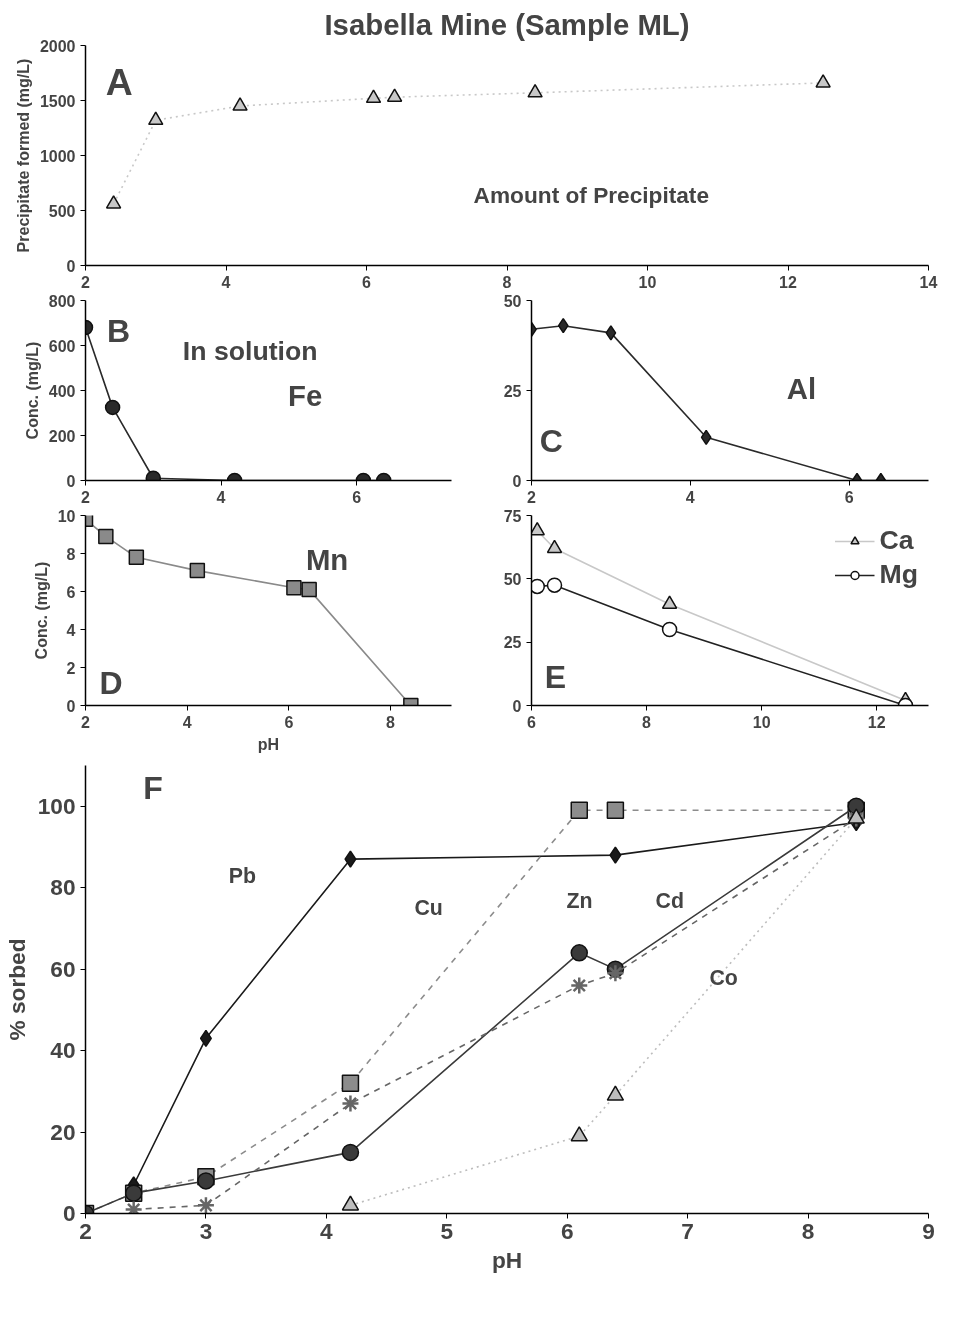 This screenshot has height=1321, width=953. Describe the element at coordinates (71, 630) in the screenshot. I see `y-tick-label: 4` at that location.